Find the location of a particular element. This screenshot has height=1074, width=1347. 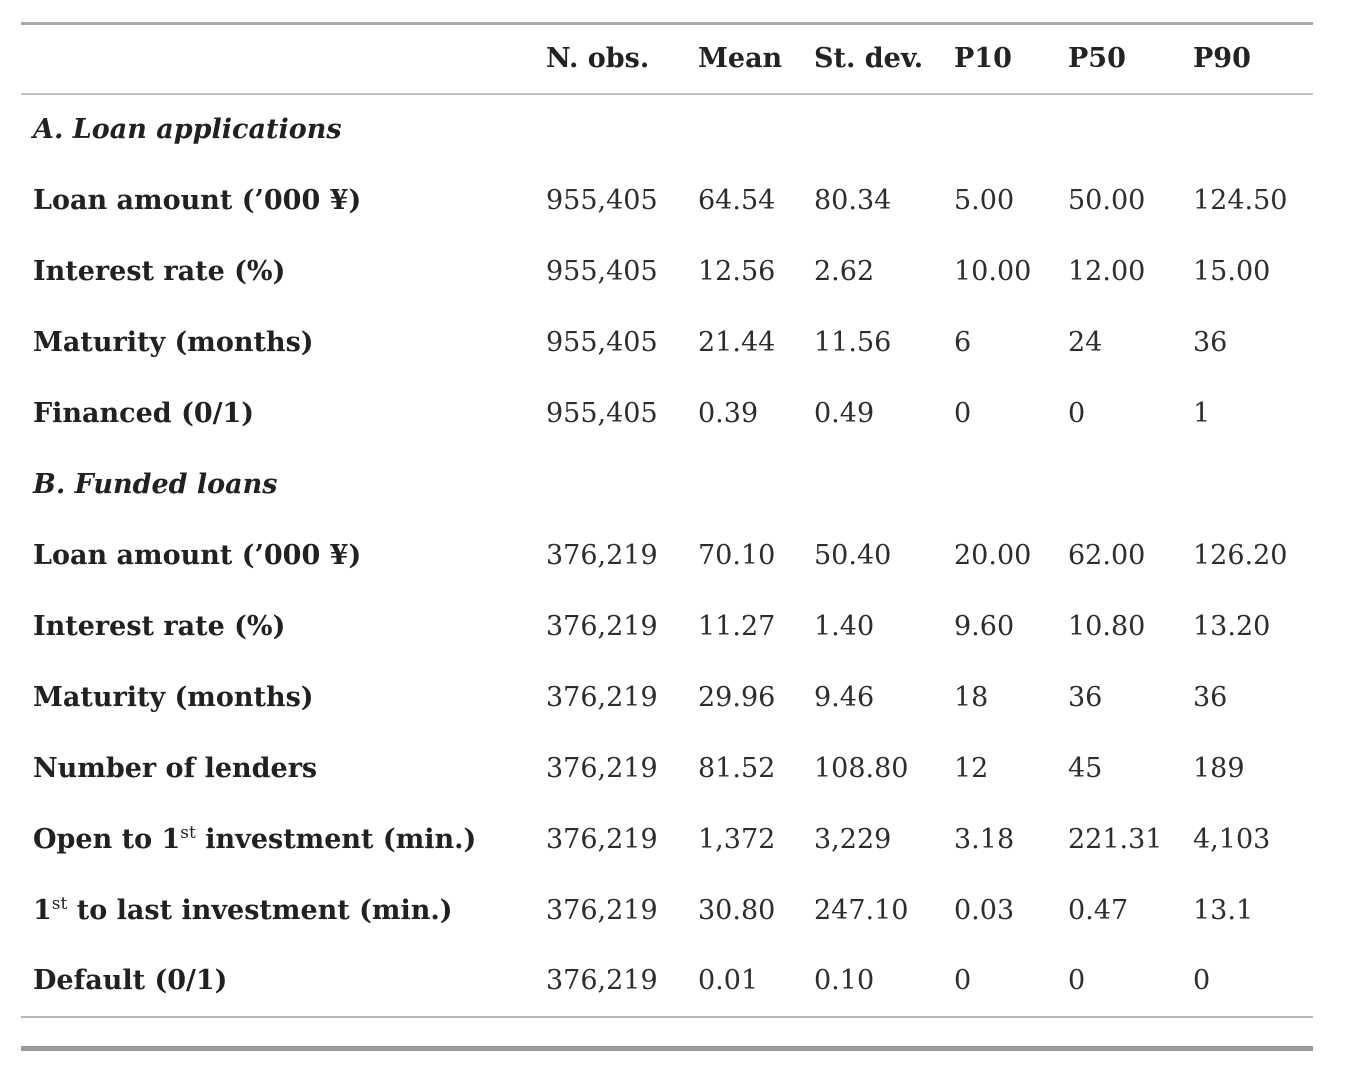

table-row: Financed (0/1) 955,405 0.39 0.49 0 0 1 is located at coordinates (667, 413).